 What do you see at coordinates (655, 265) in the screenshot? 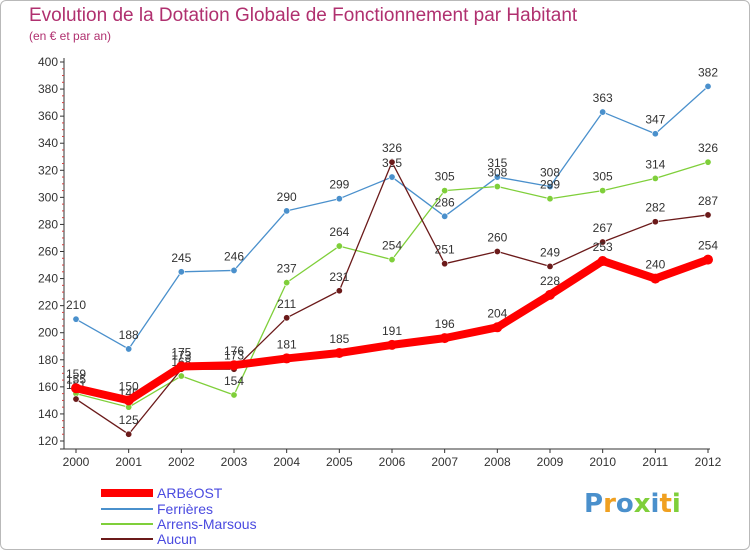
I see `data-label-arbeost: 240` at bounding box center [655, 265].